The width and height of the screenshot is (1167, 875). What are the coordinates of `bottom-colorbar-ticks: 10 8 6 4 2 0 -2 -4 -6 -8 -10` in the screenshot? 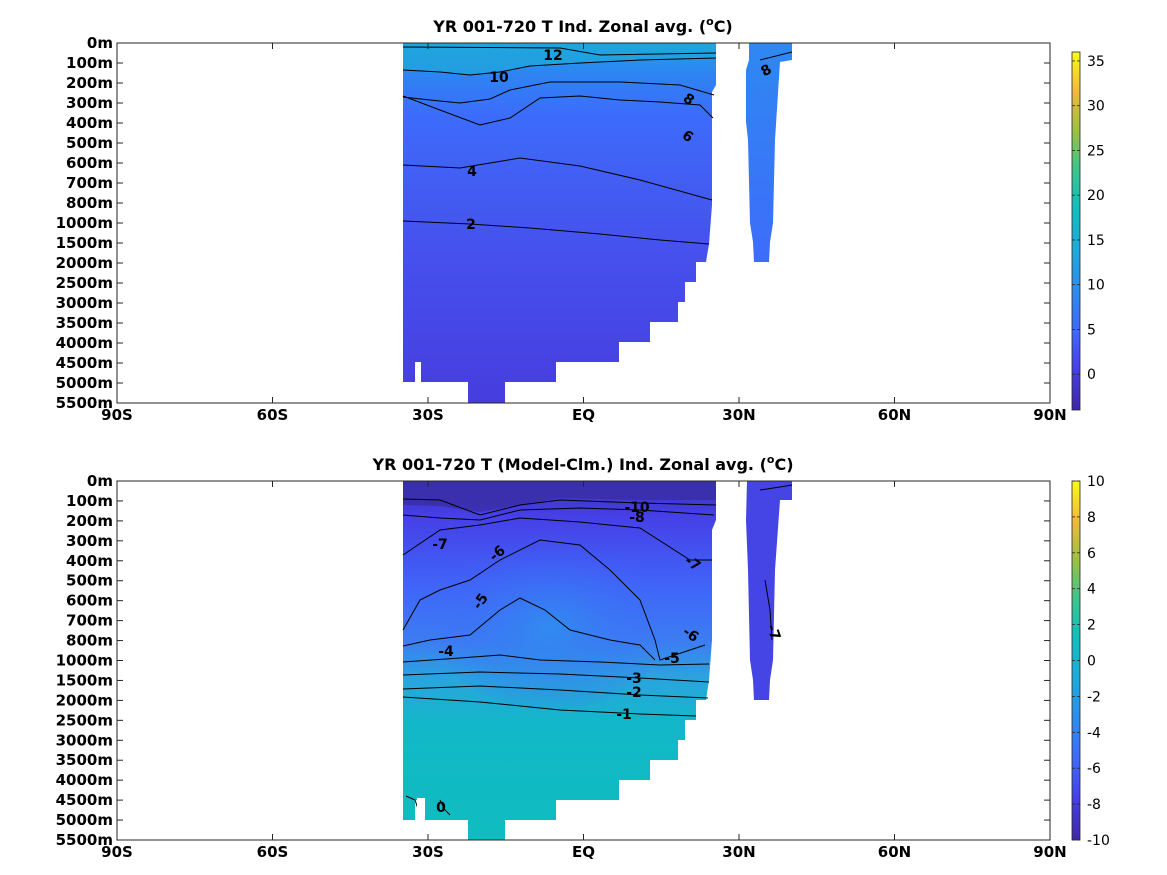 It's located at (1091, 661).